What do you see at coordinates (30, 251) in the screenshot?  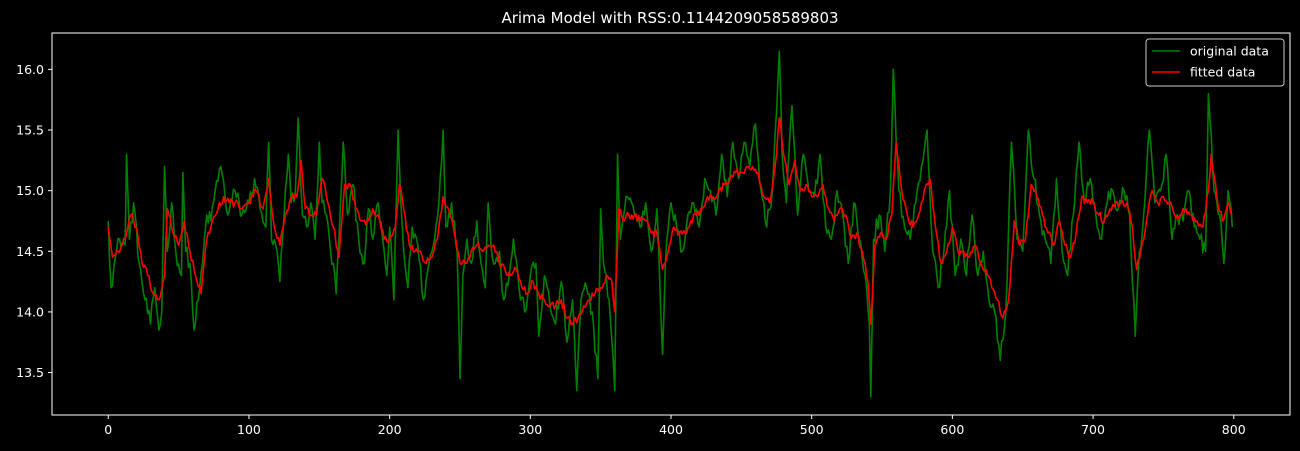 I see `y-tick-label: 14.5` at bounding box center [30, 251].